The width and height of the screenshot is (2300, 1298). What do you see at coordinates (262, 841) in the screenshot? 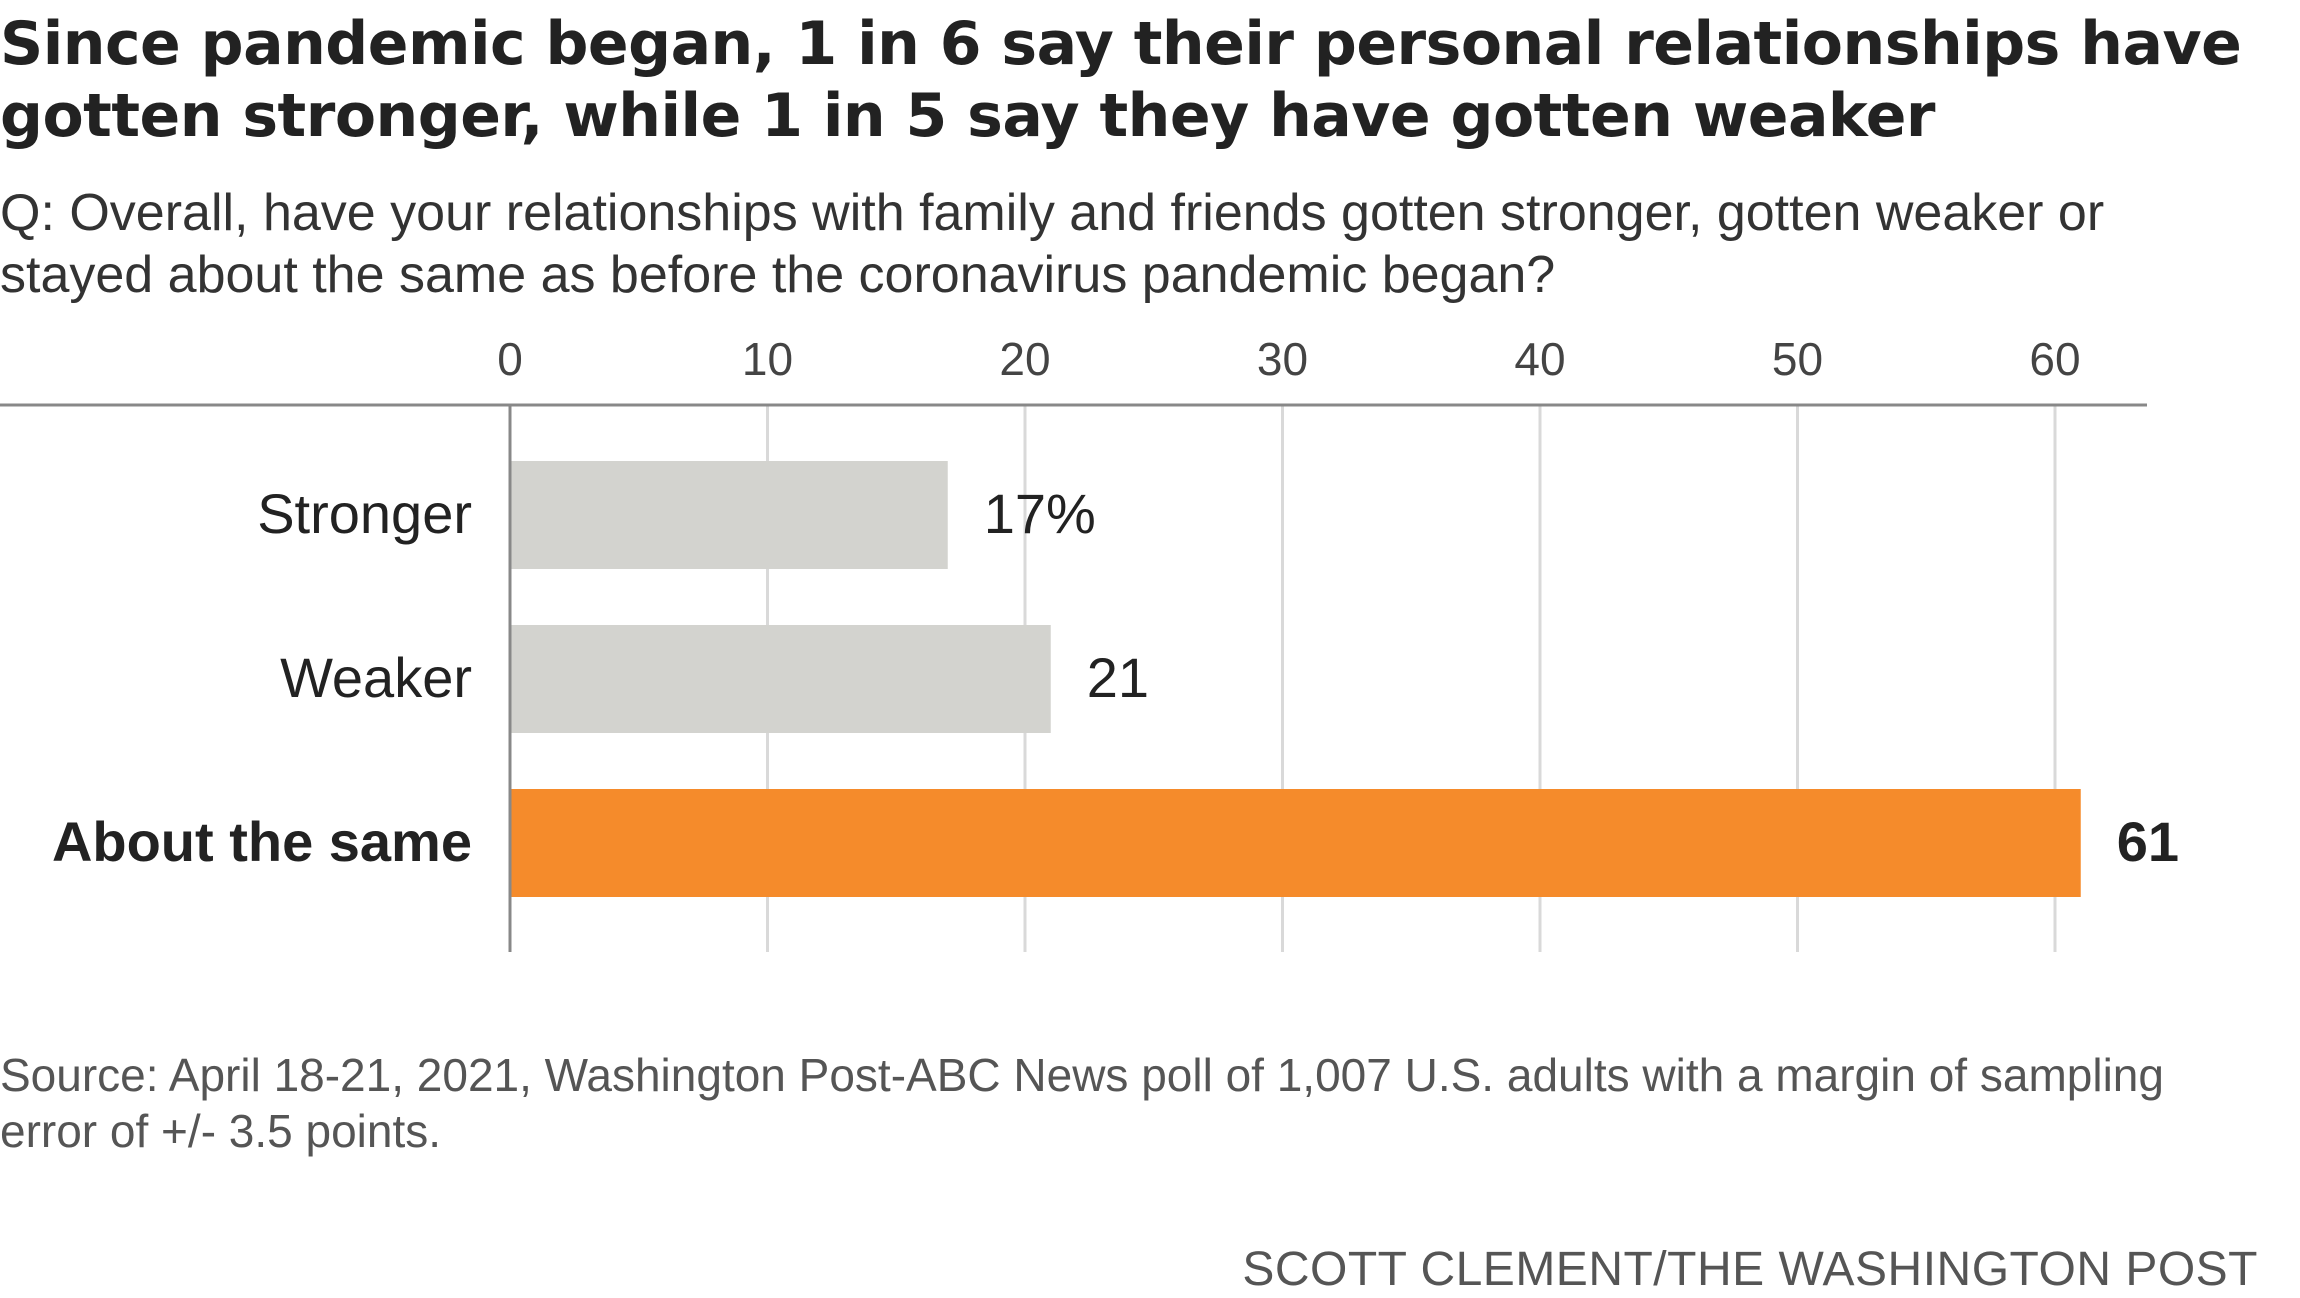
I see `category-label: About the same` at bounding box center [262, 841].